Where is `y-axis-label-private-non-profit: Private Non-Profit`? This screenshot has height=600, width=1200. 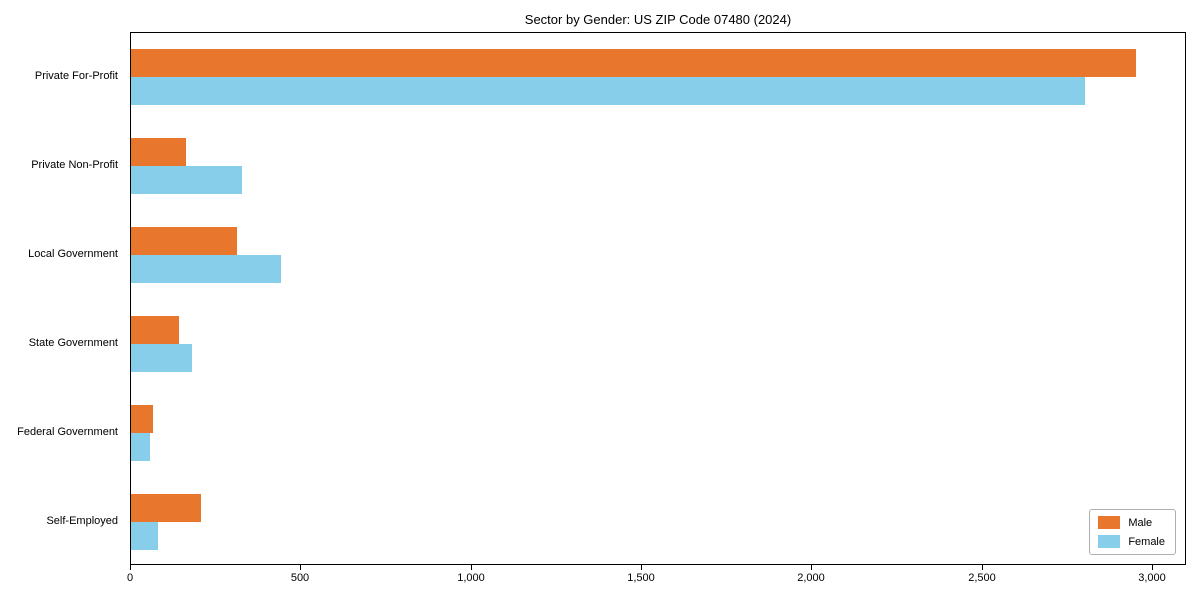
y-axis-label-private-non-profit: Private Non-Profit is located at coordinates (74, 165).